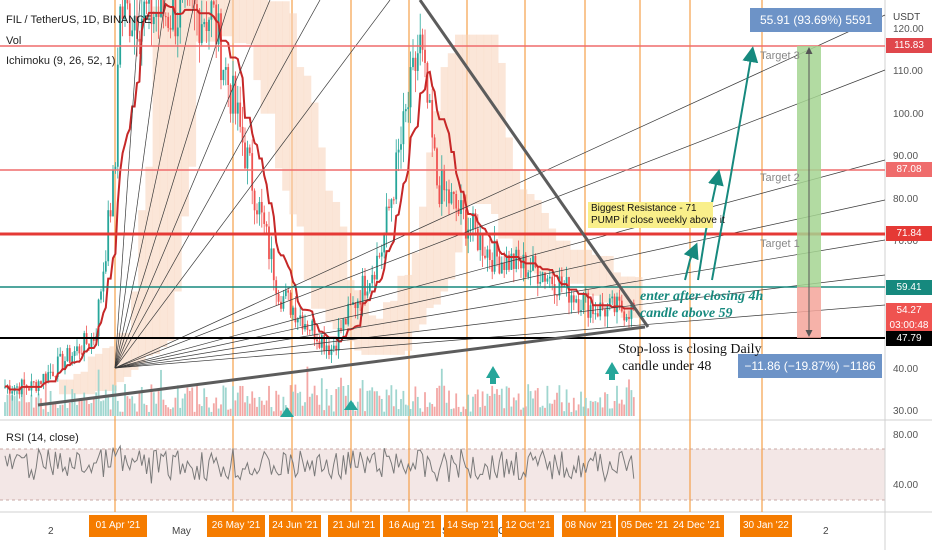  Describe the element at coordinates (645, 526) in the screenshot. I see `time-tick-highlighted: 05 Dec '21` at that location.